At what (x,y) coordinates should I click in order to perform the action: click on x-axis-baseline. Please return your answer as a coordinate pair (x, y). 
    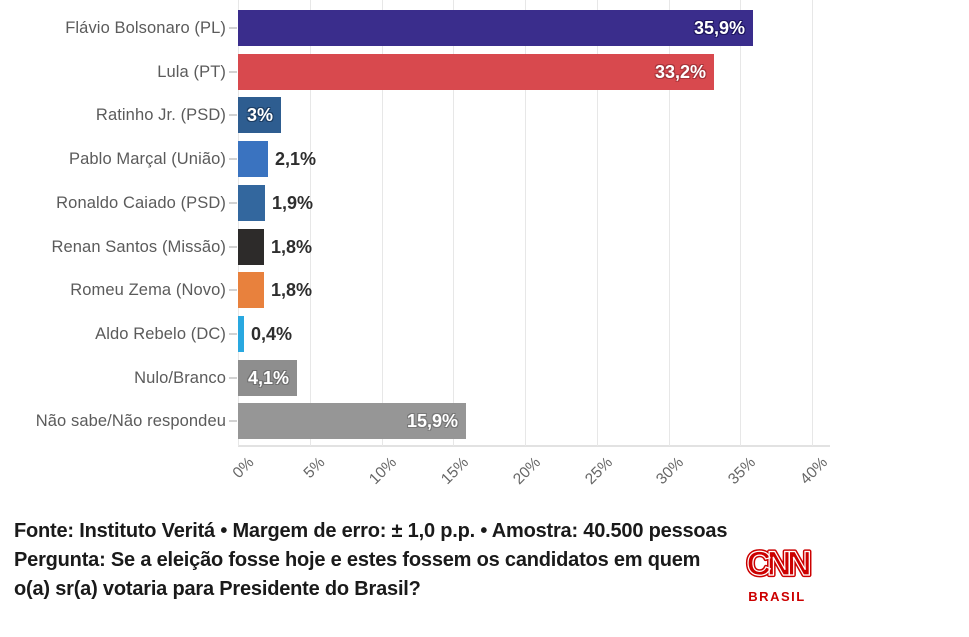
    Looking at the image, I should click on (534, 446).